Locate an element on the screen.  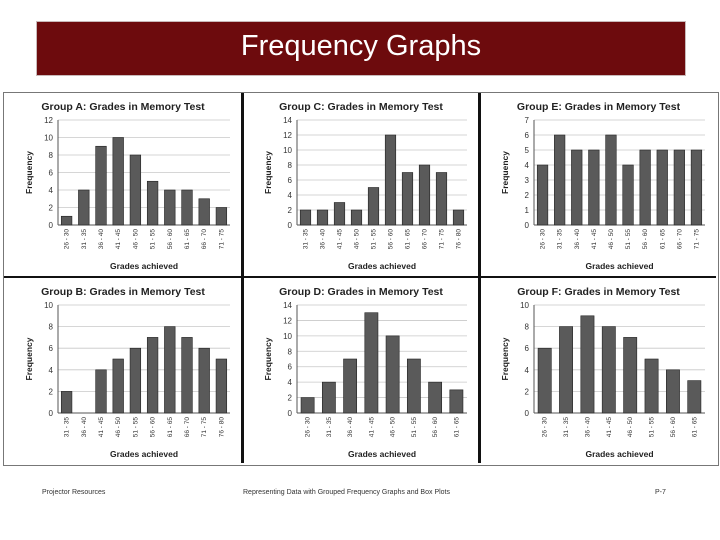
chart-3-y-axis-label: Frequency is located at coordinates (29, 358).